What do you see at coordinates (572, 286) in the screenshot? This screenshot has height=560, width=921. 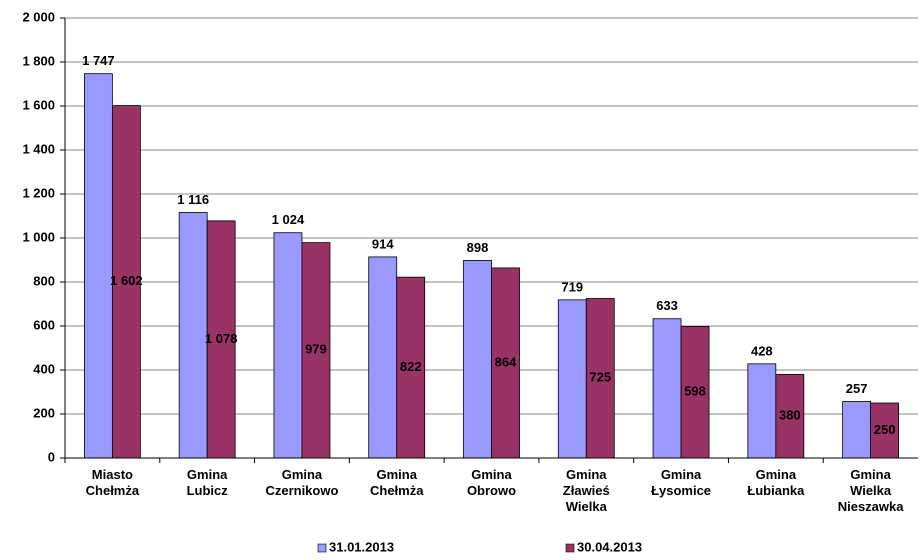 I see `value-label: 719` at bounding box center [572, 286].